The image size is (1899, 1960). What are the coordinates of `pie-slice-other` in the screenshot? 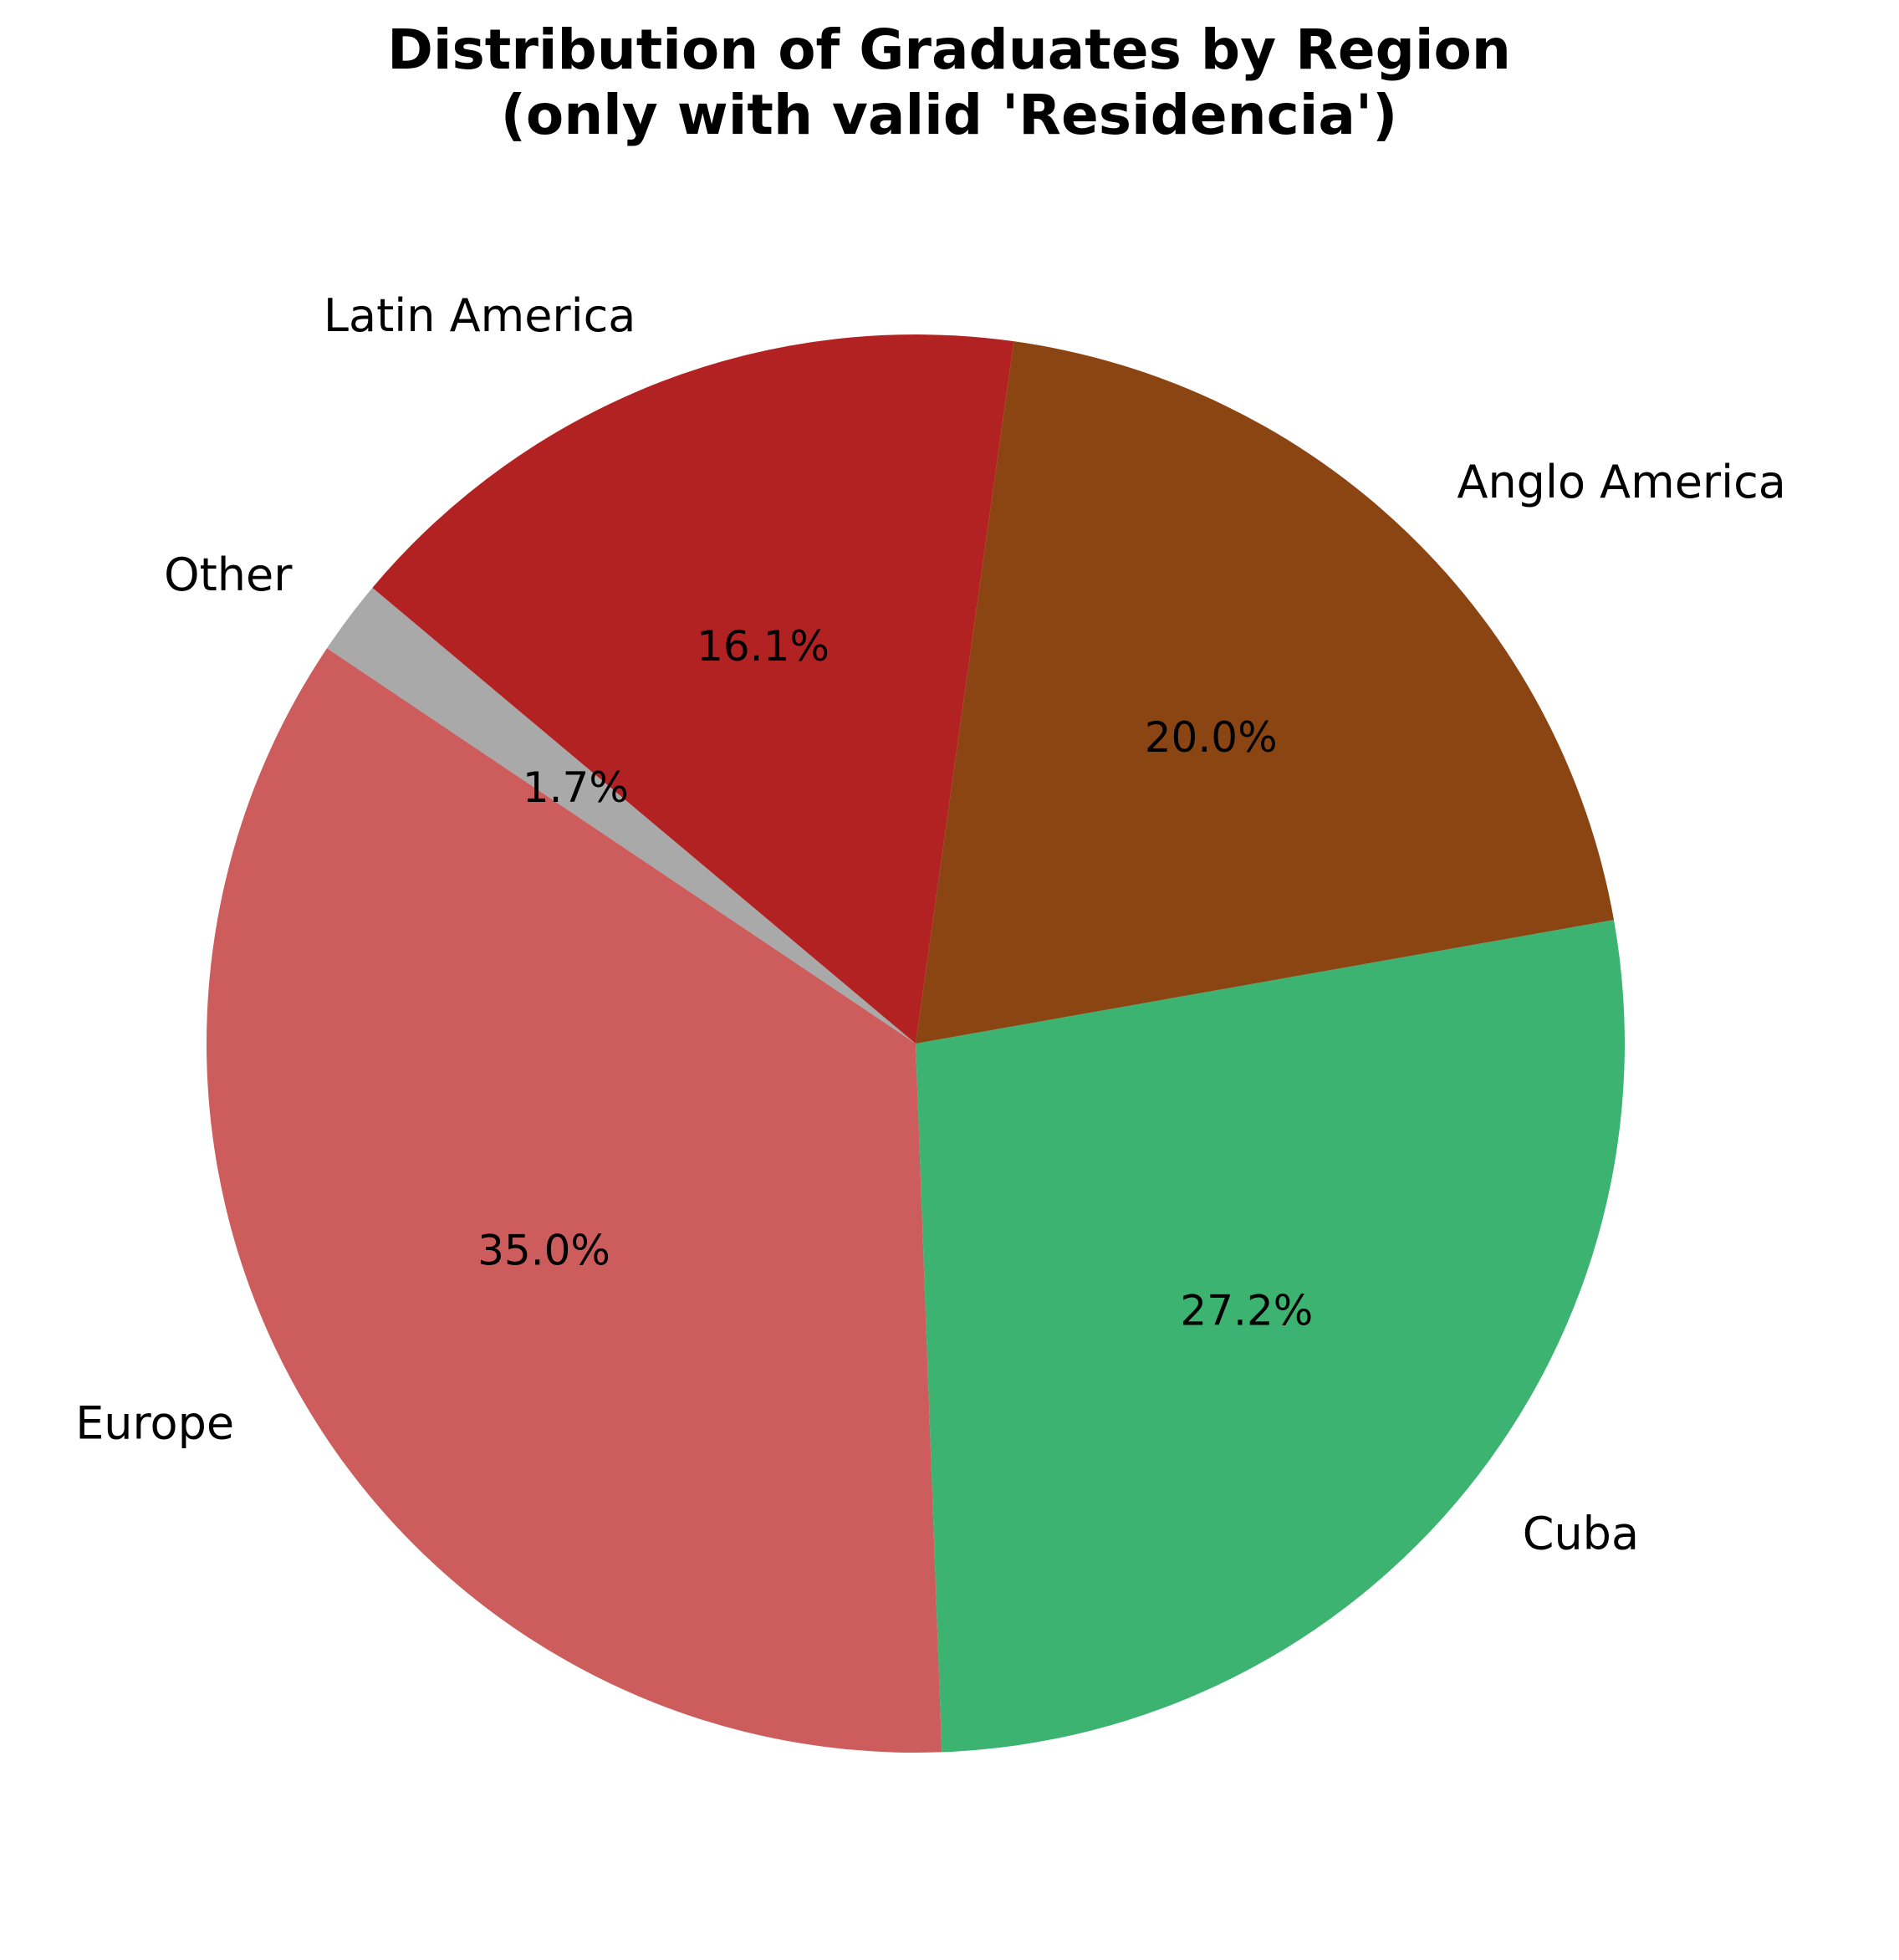 It's located at (621, 815).